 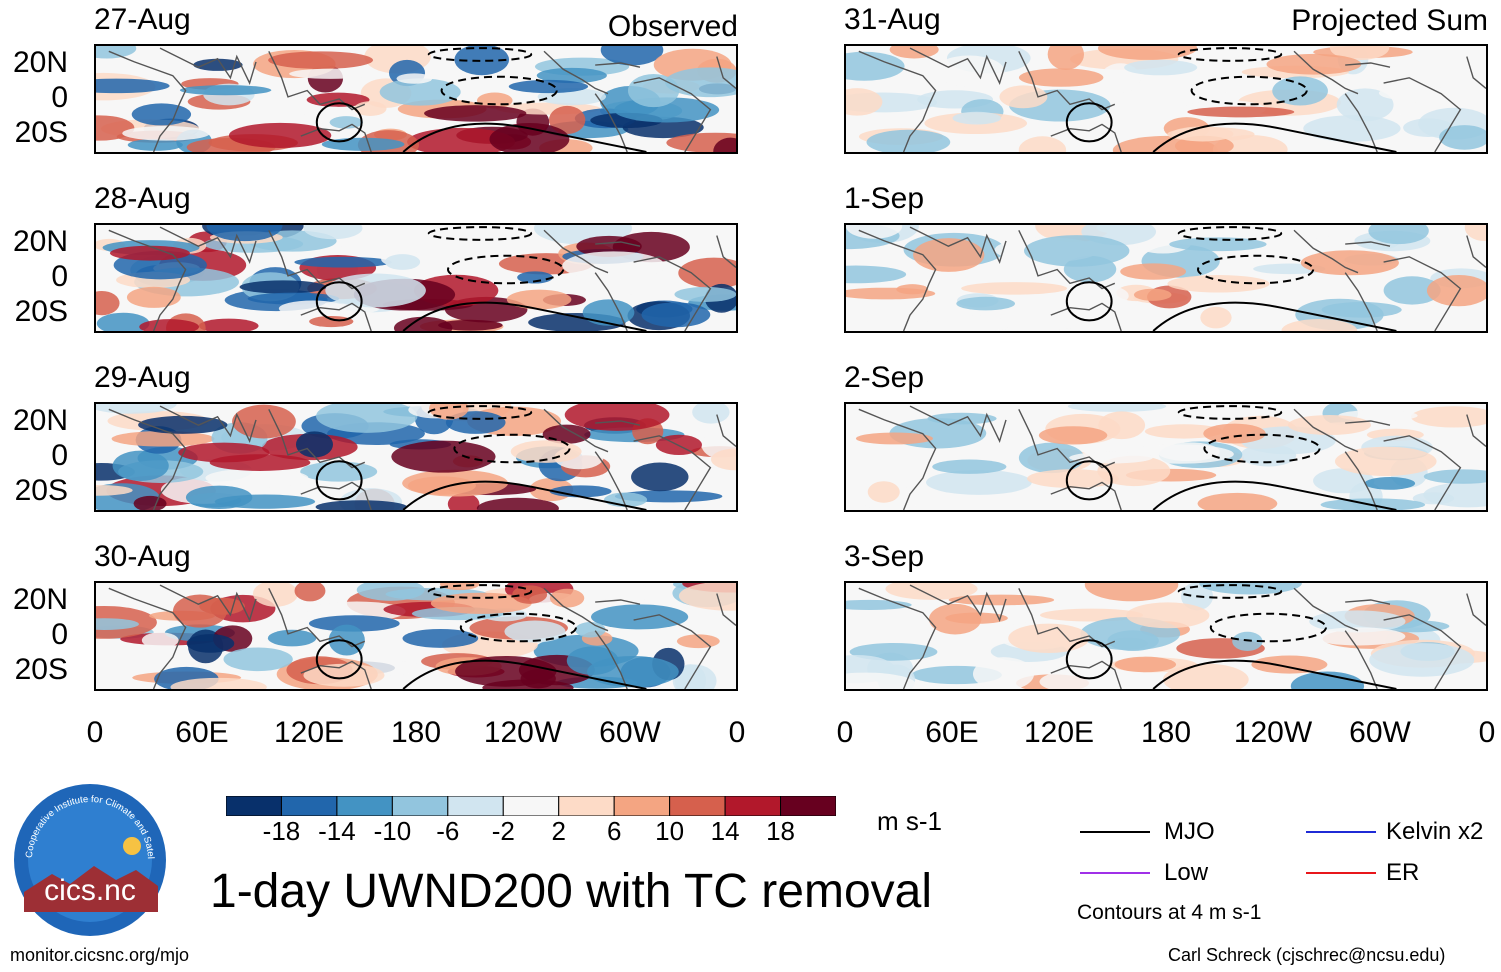 I want to click on lon-tick-label: 0, so click(x=845, y=732).